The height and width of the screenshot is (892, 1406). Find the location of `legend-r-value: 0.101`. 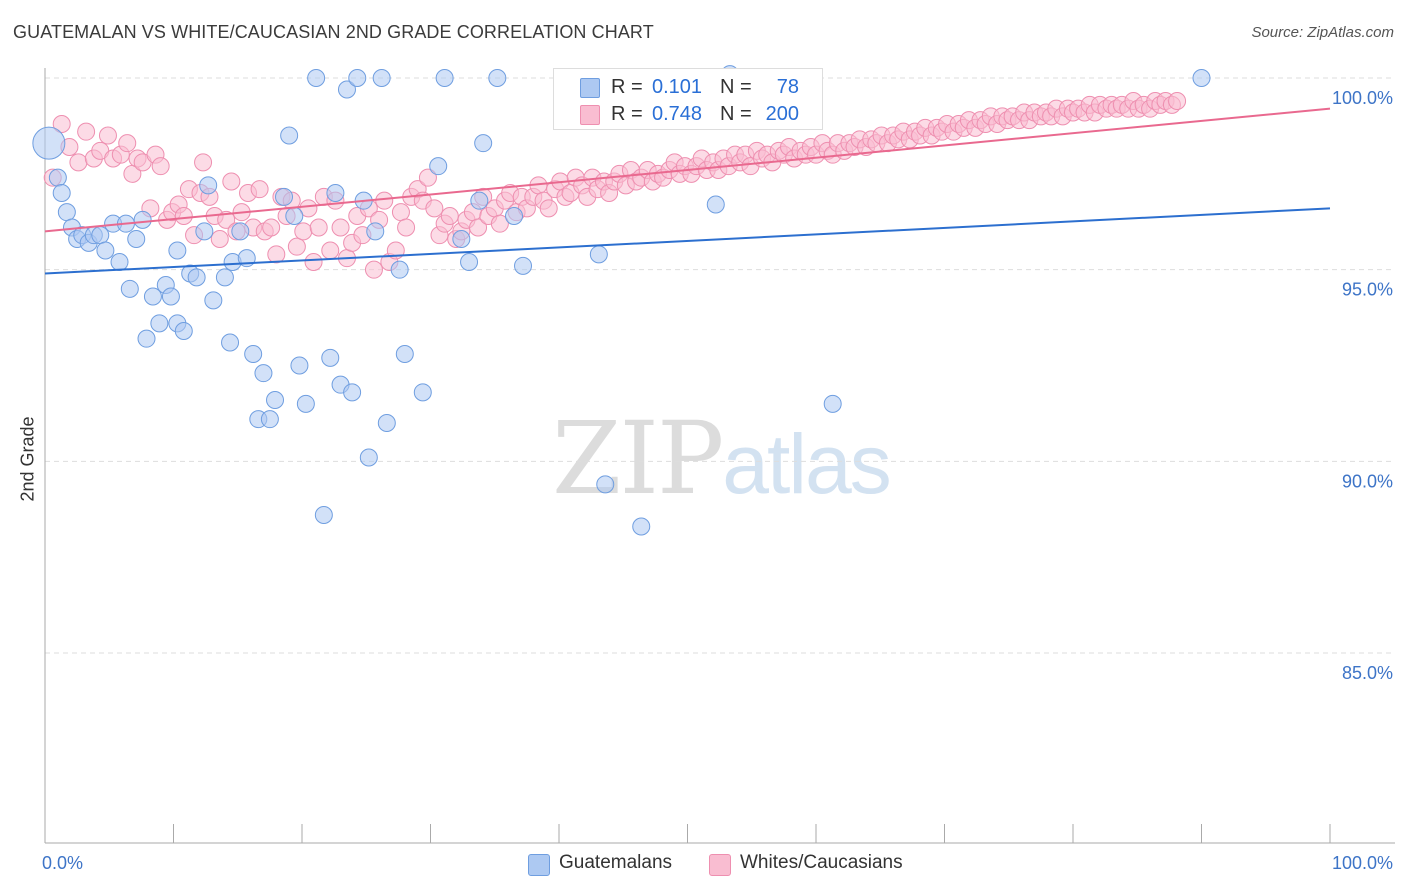

legend-r-value: 0.101 is located at coordinates (677, 87).